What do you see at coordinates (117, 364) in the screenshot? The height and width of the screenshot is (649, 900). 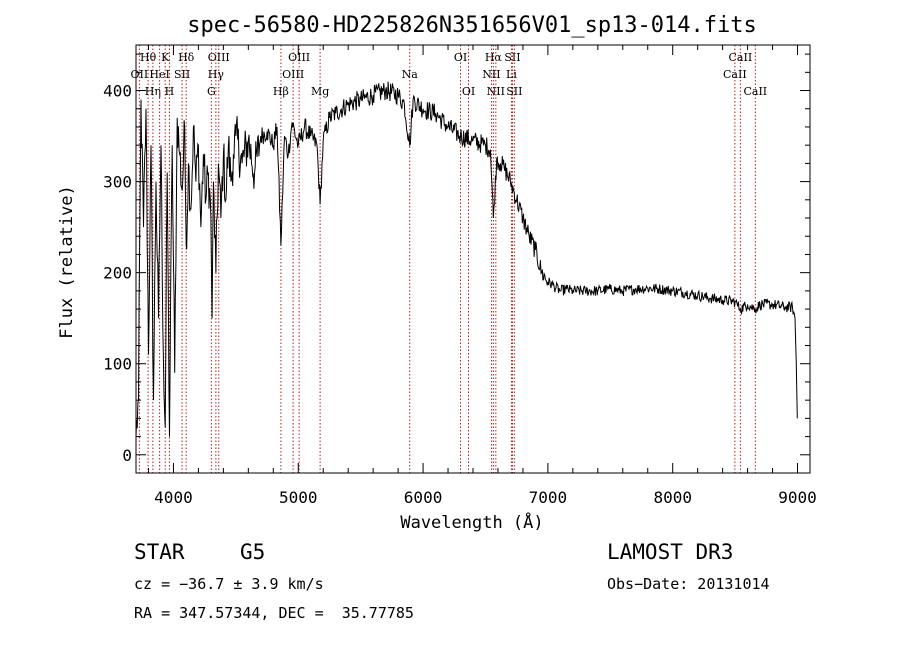 I see `y-tick-label: 100` at bounding box center [117, 364].